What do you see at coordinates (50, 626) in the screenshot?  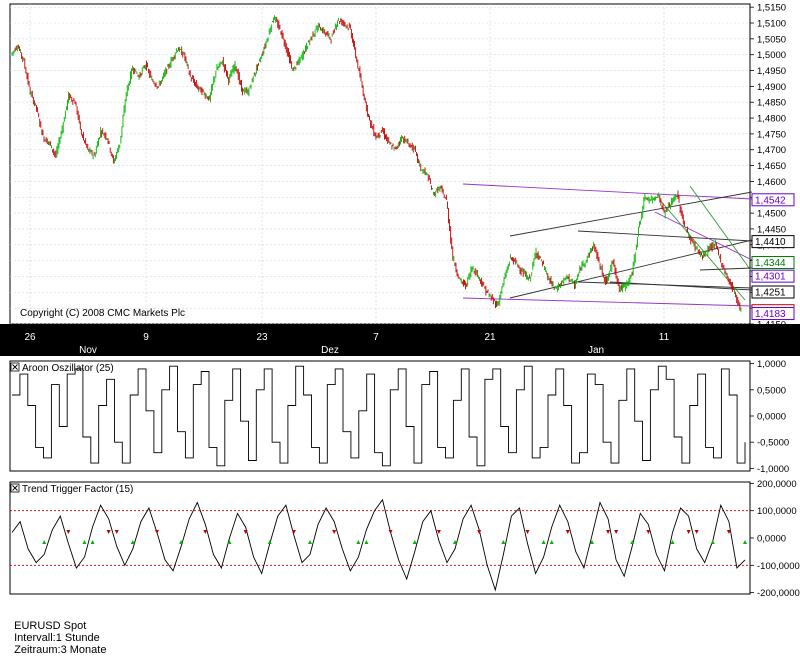 I see `status-symbol: EURUSD Spot` at bounding box center [50, 626].